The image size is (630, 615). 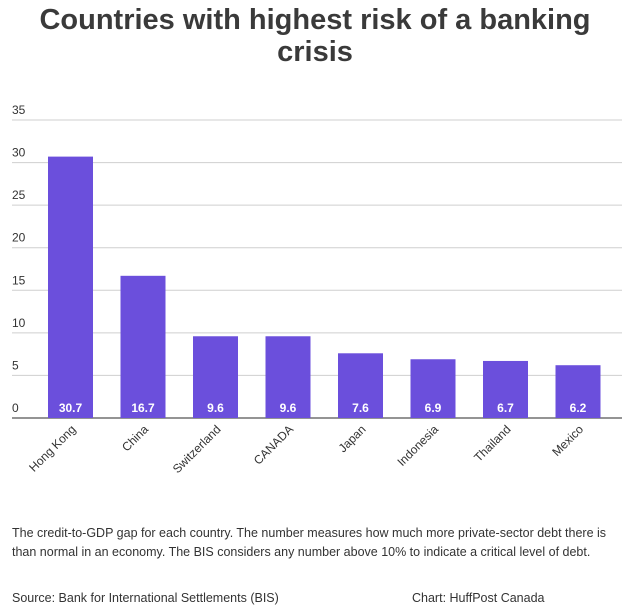 What do you see at coordinates (19, 323) in the screenshot?
I see `y-tick-label: 10` at bounding box center [19, 323].